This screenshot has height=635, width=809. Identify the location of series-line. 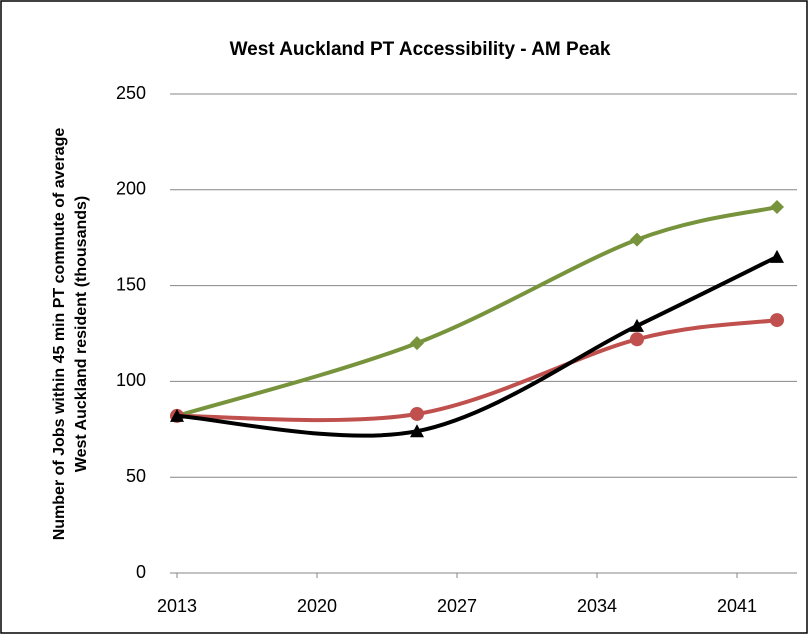
(477, 370).